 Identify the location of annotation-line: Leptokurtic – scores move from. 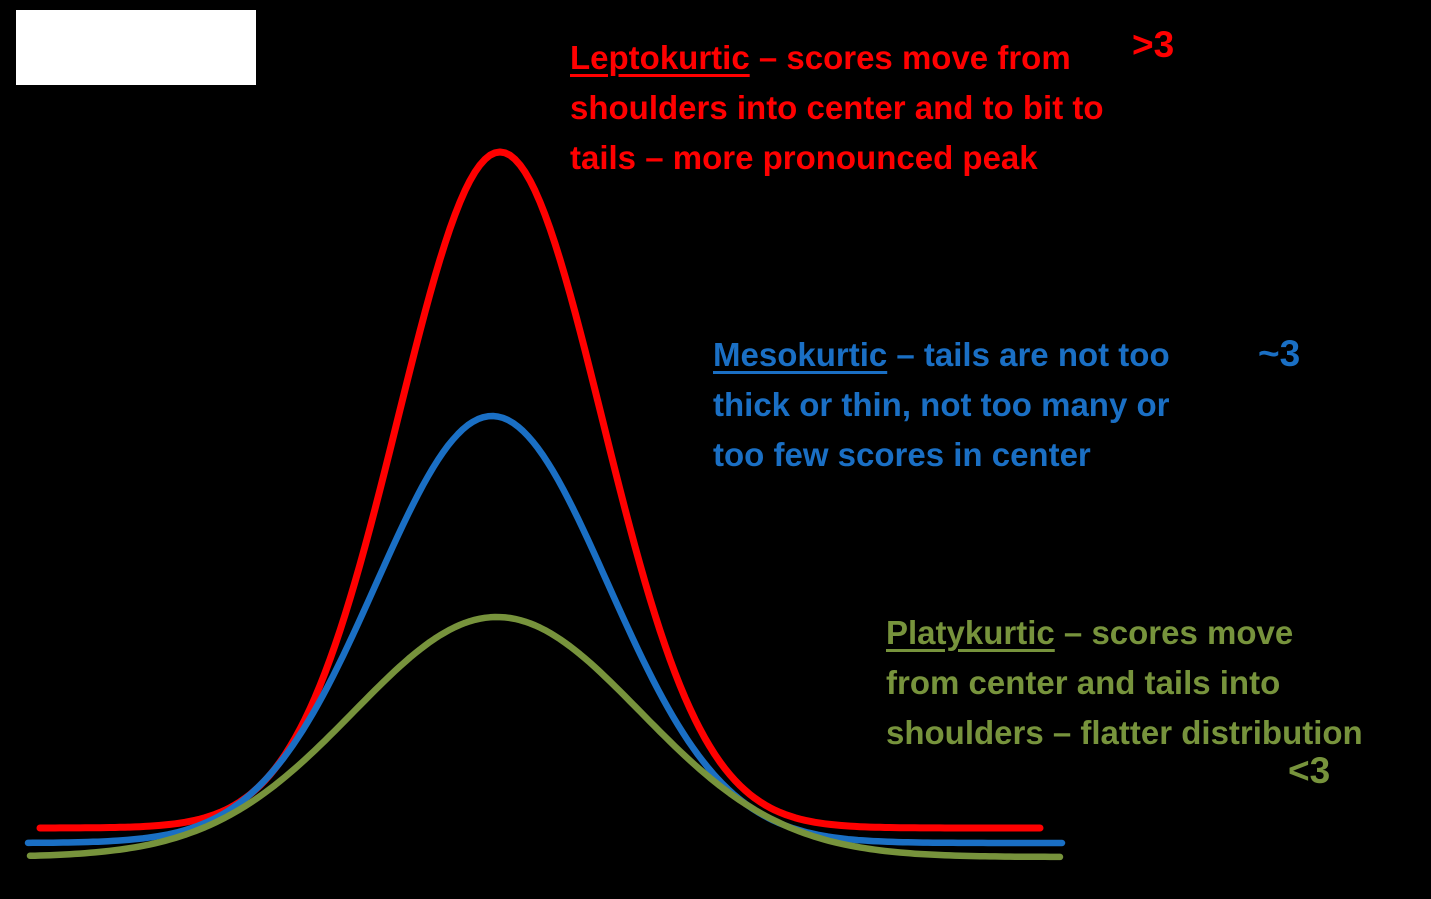
(837, 58).